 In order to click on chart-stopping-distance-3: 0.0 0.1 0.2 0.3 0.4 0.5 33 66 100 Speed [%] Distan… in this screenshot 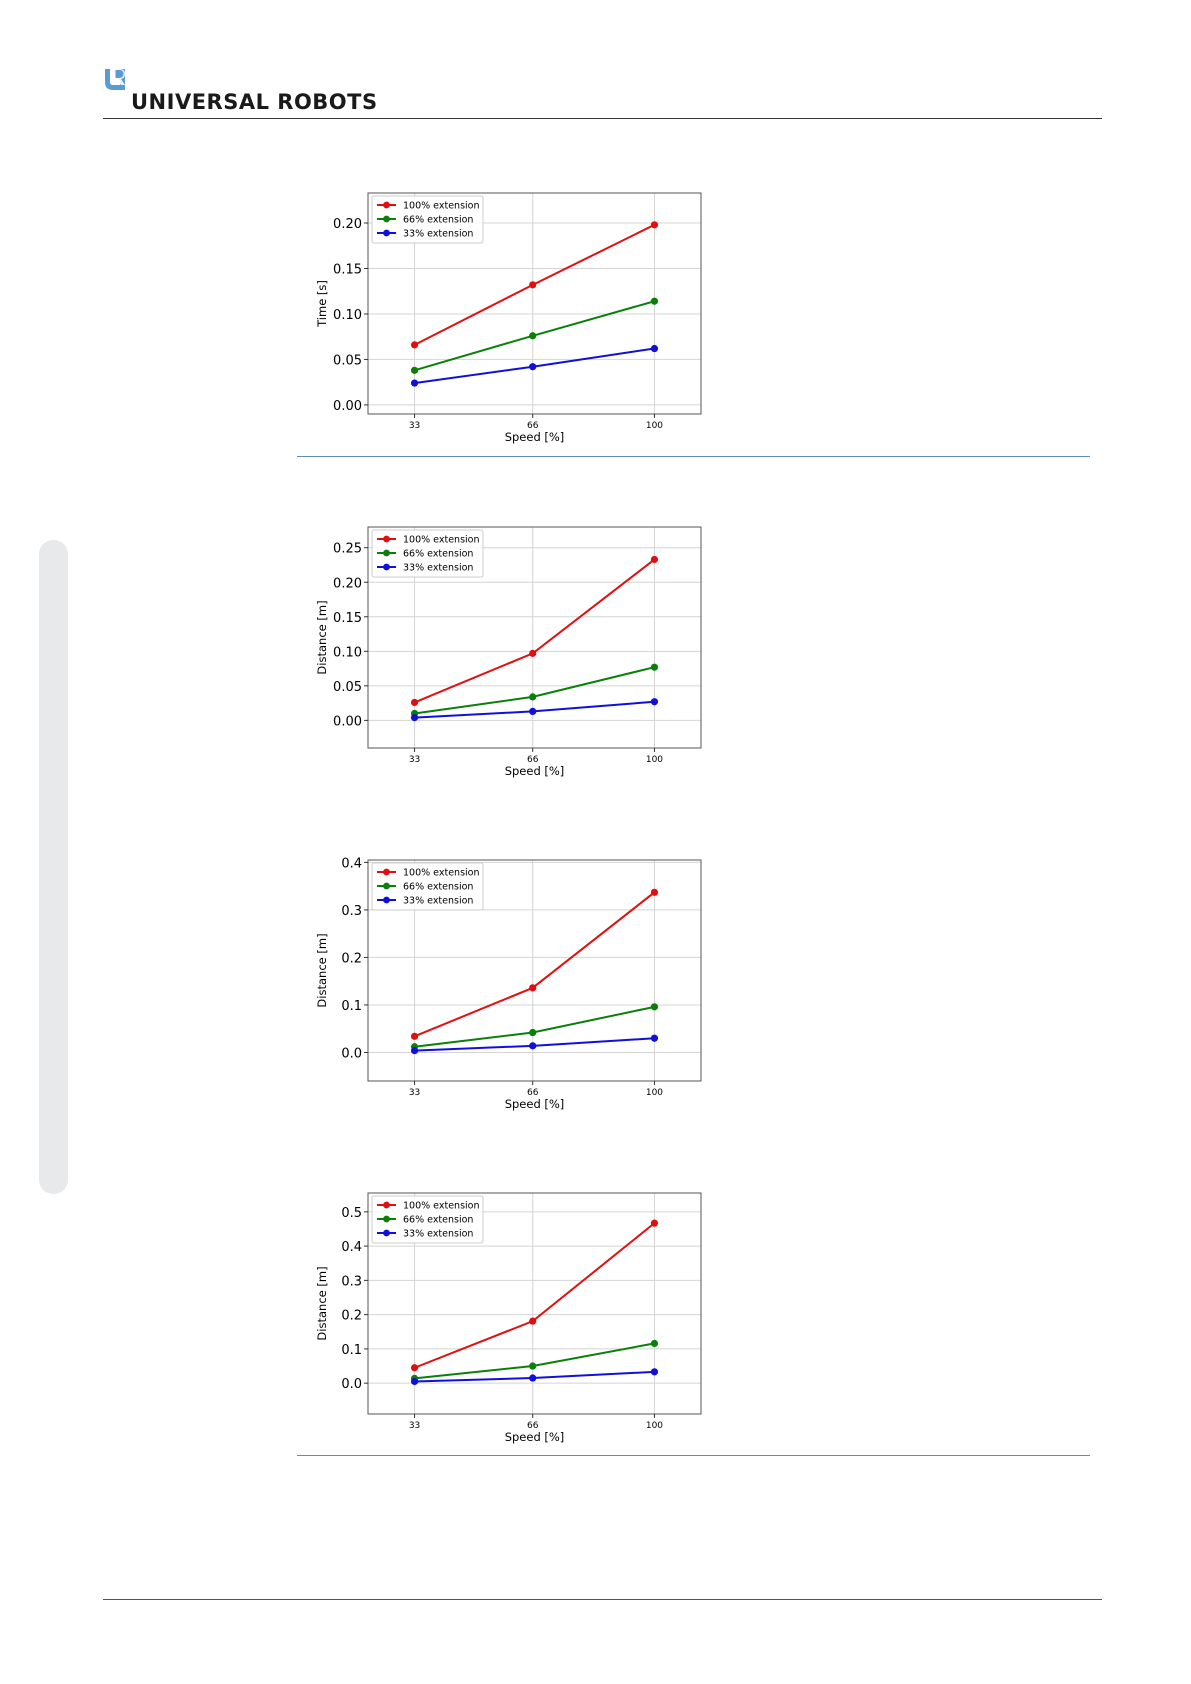, I will do `click(510, 1319)`.